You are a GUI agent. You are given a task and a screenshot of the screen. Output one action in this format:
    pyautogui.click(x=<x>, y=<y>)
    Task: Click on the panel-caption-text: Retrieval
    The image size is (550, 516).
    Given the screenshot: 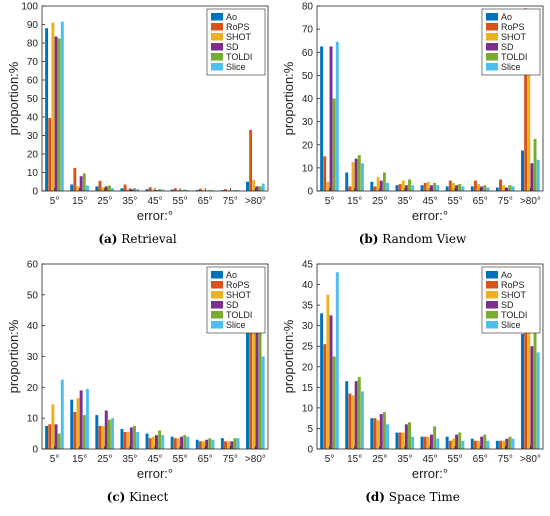 What is the action you would take?
    pyautogui.click(x=149, y=239)
    